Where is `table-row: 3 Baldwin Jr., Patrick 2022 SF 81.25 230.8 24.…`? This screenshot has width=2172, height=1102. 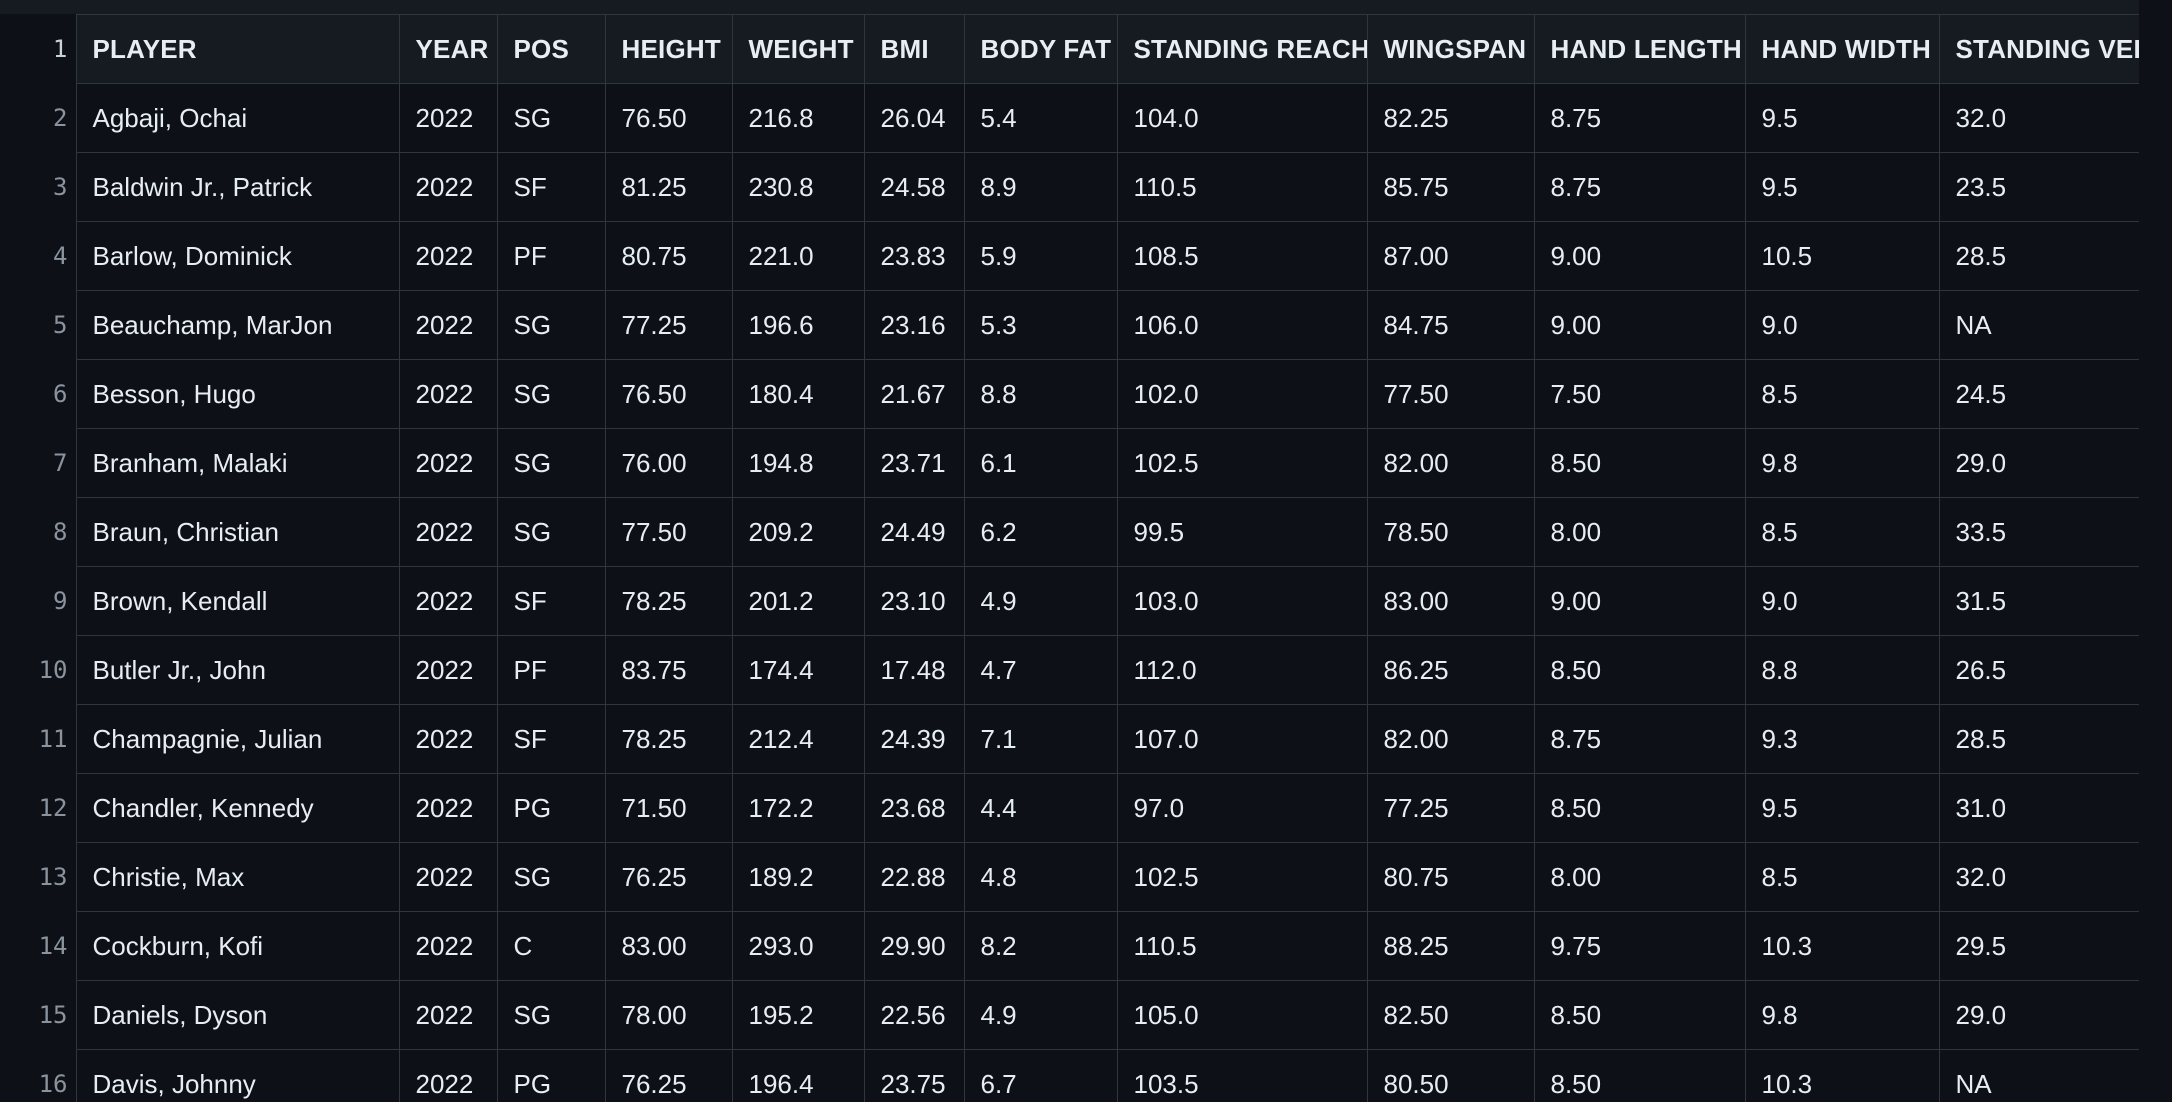
table-row: 3 Baldwin Jr., Patrick 2022 SF 81.25 230.8 24.… is located at coordinates (1070, 187).